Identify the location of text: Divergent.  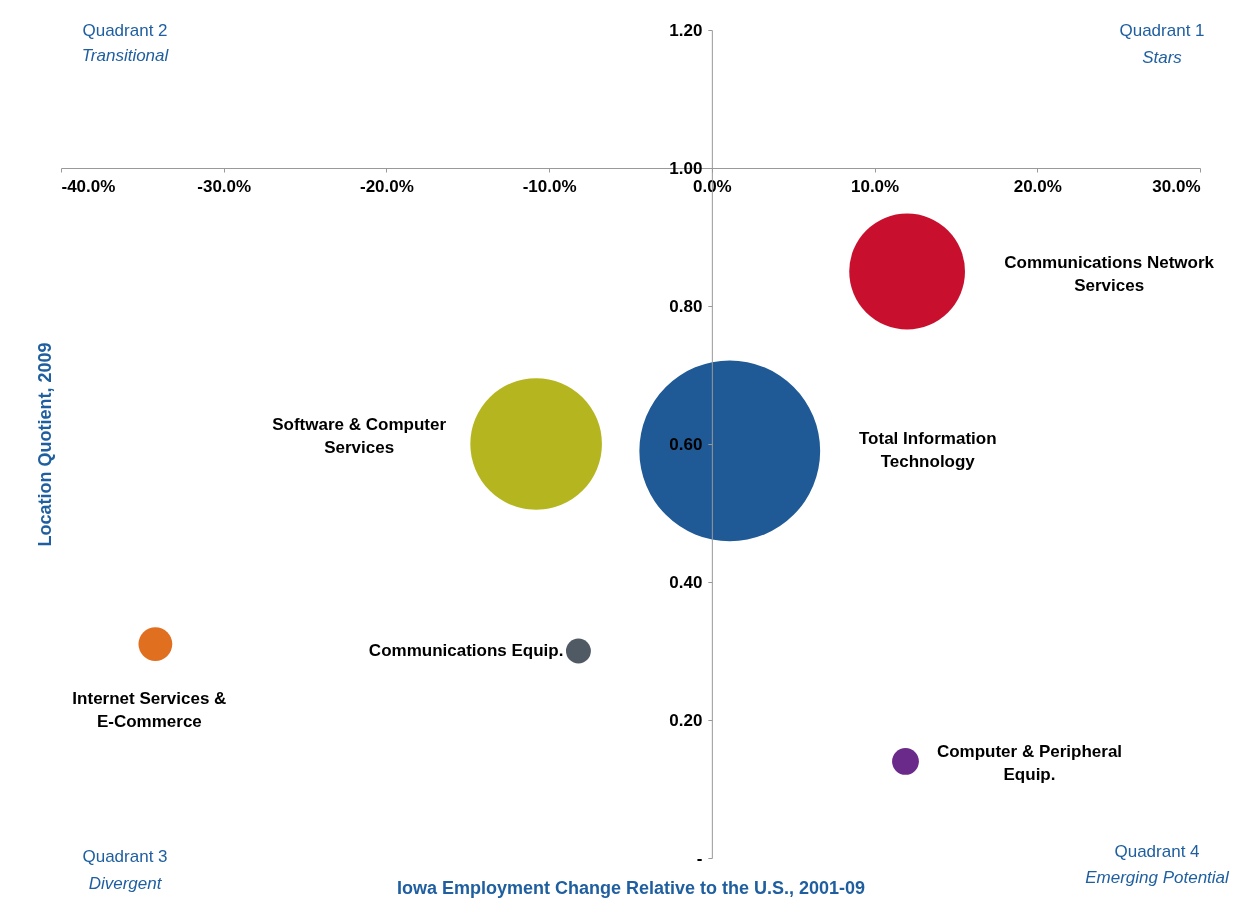
(125, 883).